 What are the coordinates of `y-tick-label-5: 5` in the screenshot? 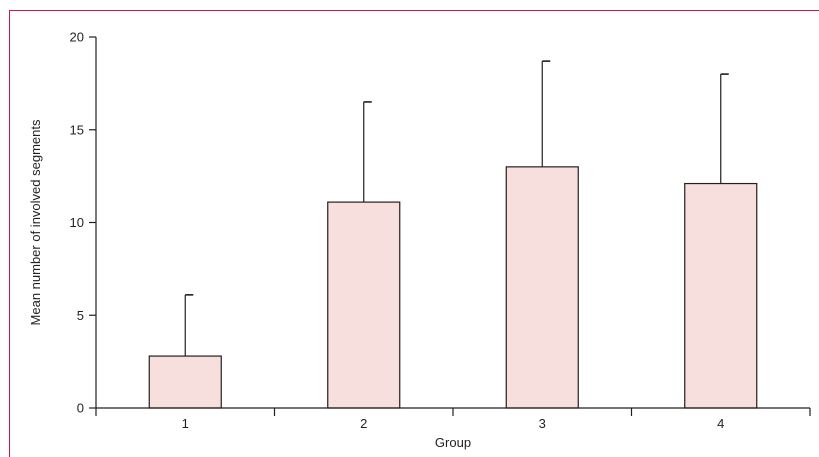 It's located at (80, 315).